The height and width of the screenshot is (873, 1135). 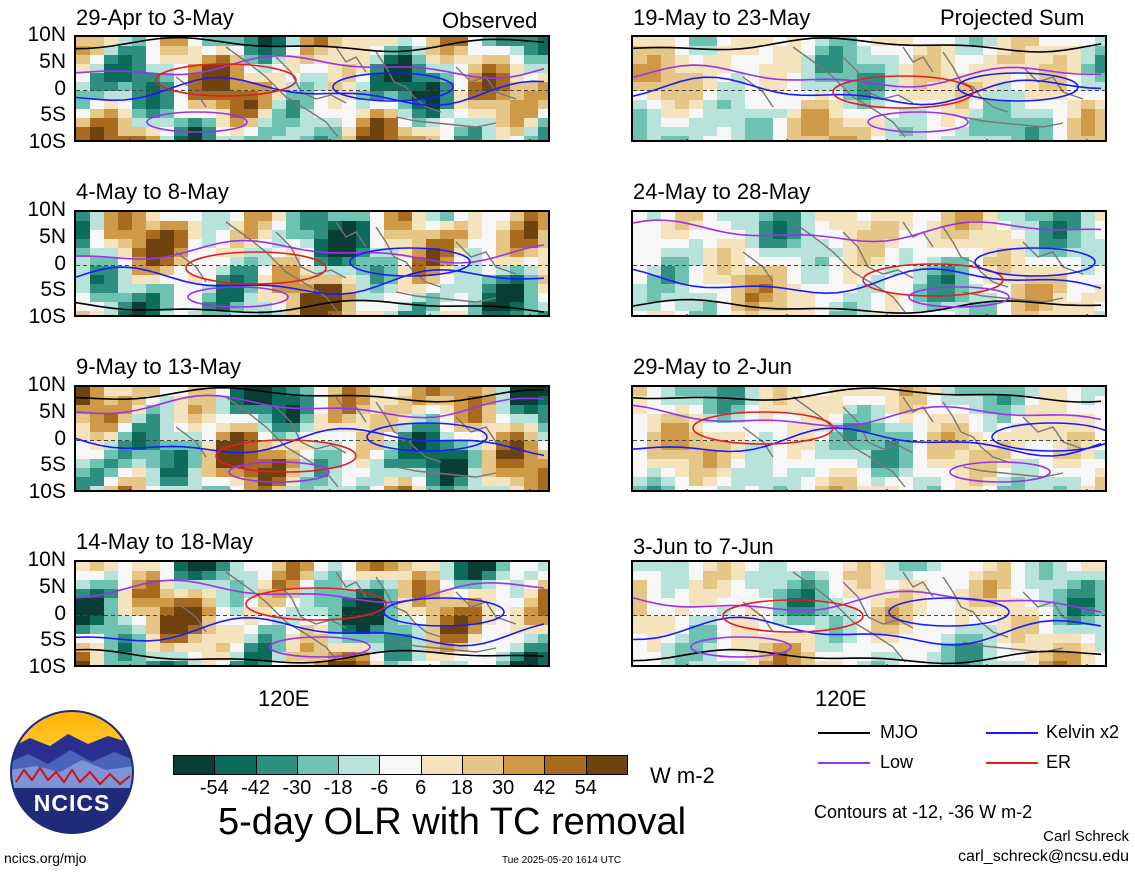 What do you see at coordinates (975, 82) in the screenshot?
I see `coastline` at bounding box center [975, 82].